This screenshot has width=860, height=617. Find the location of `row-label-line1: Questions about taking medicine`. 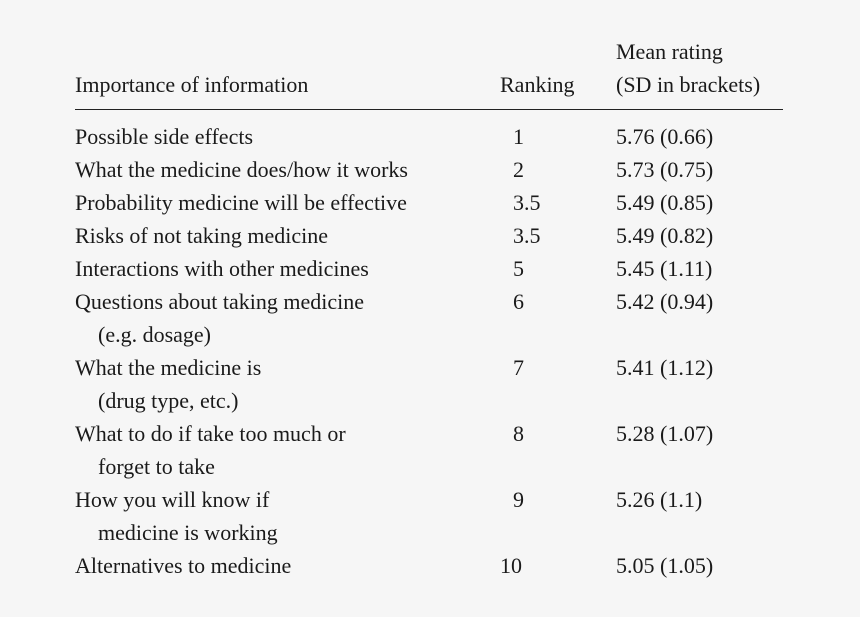

row-label-line1: Questions about taking medicine is located at coordinates (219, 301).